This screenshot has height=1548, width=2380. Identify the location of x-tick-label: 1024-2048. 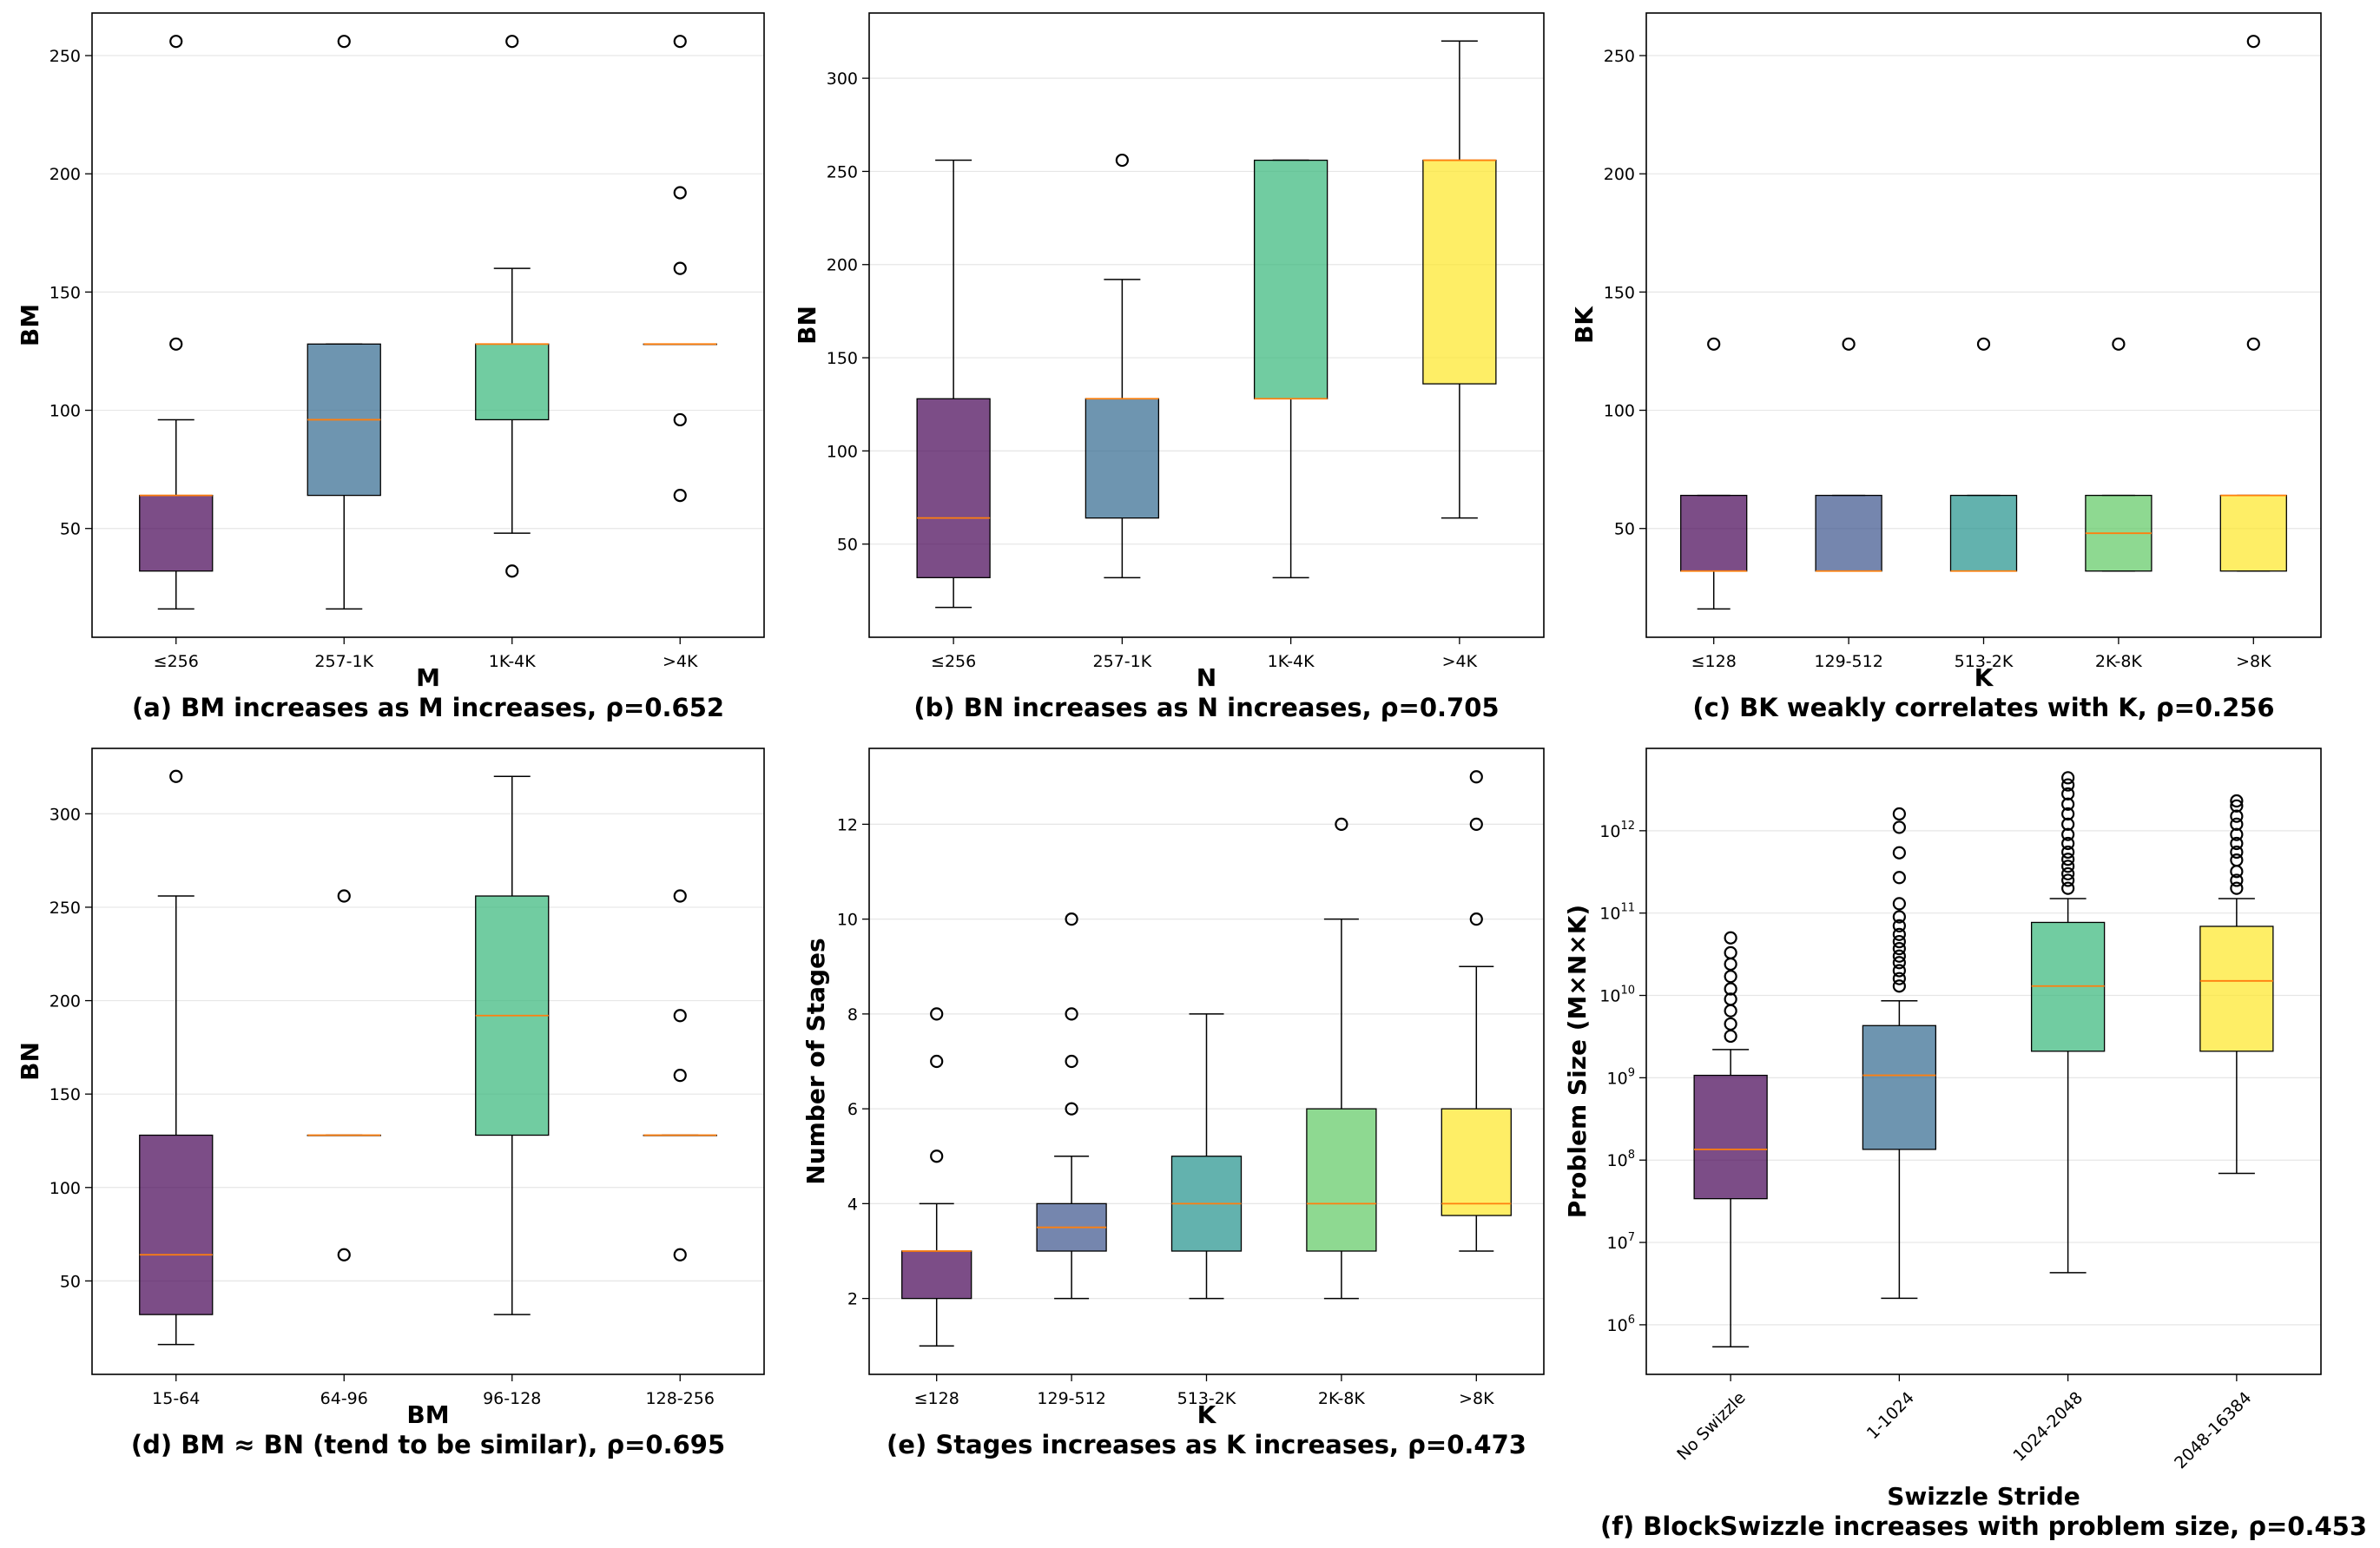
(2048, 1427).